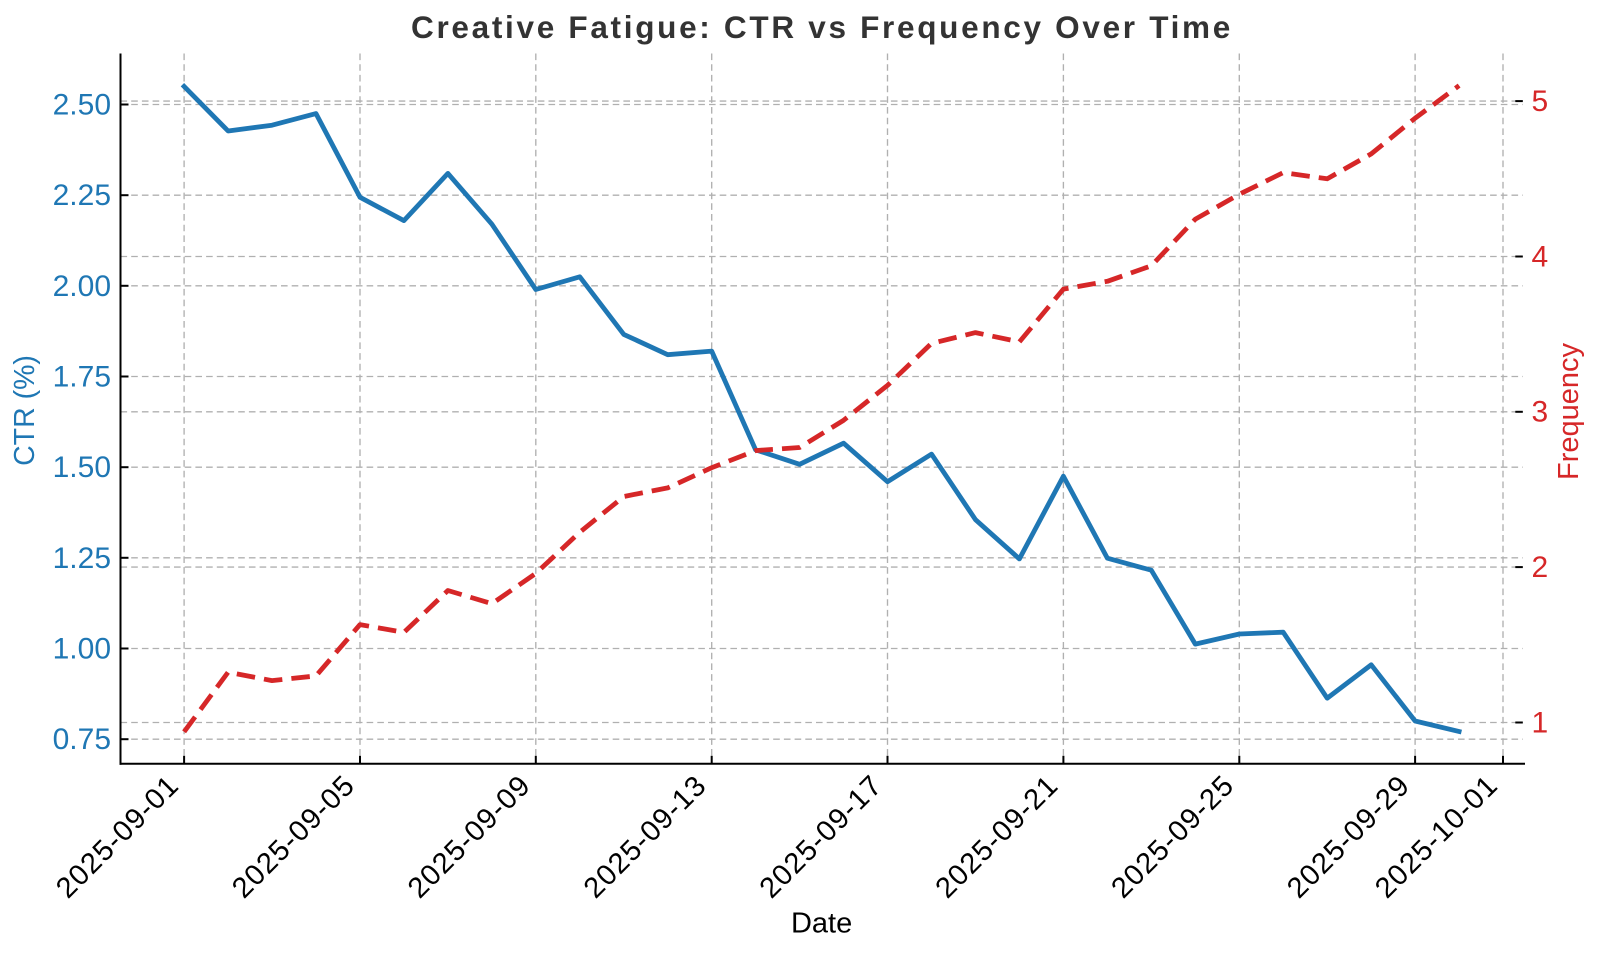 This screenshot has width=1600, height=954. What do you see at coordinates (82, 195) in the screenshot?
I see `svg-text: 2.25` at bounding box center [82, 195].